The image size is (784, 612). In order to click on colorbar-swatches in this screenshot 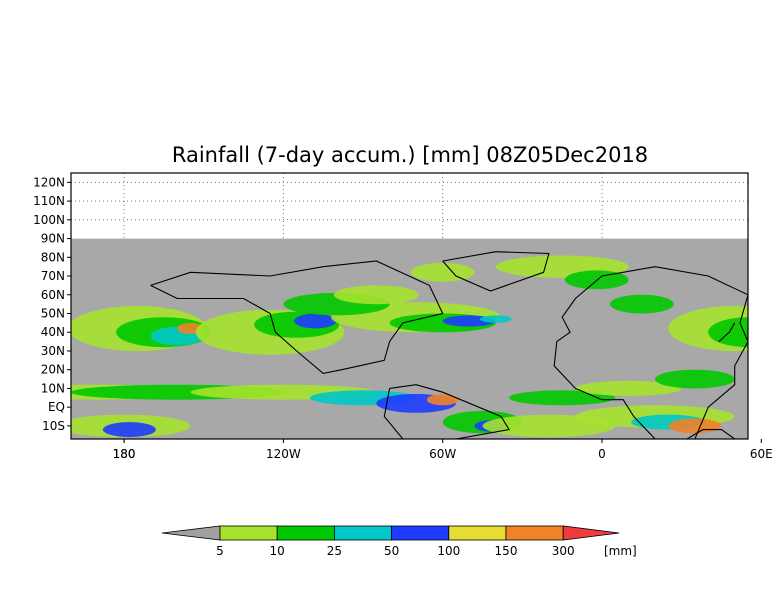, I will do `click(390, 533)`.